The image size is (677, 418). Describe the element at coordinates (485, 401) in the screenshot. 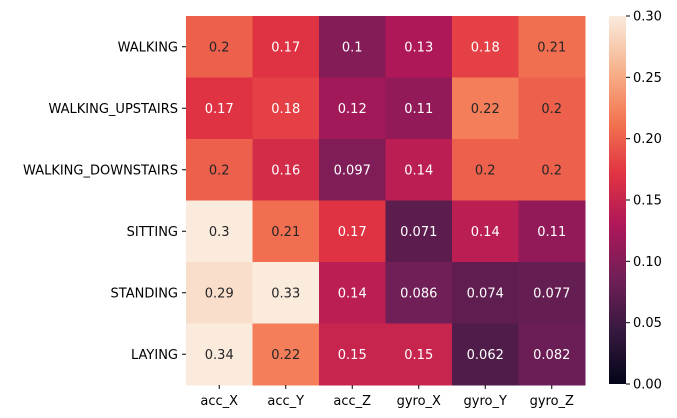

I see `x-tick-label: gyro_Y` at that location.